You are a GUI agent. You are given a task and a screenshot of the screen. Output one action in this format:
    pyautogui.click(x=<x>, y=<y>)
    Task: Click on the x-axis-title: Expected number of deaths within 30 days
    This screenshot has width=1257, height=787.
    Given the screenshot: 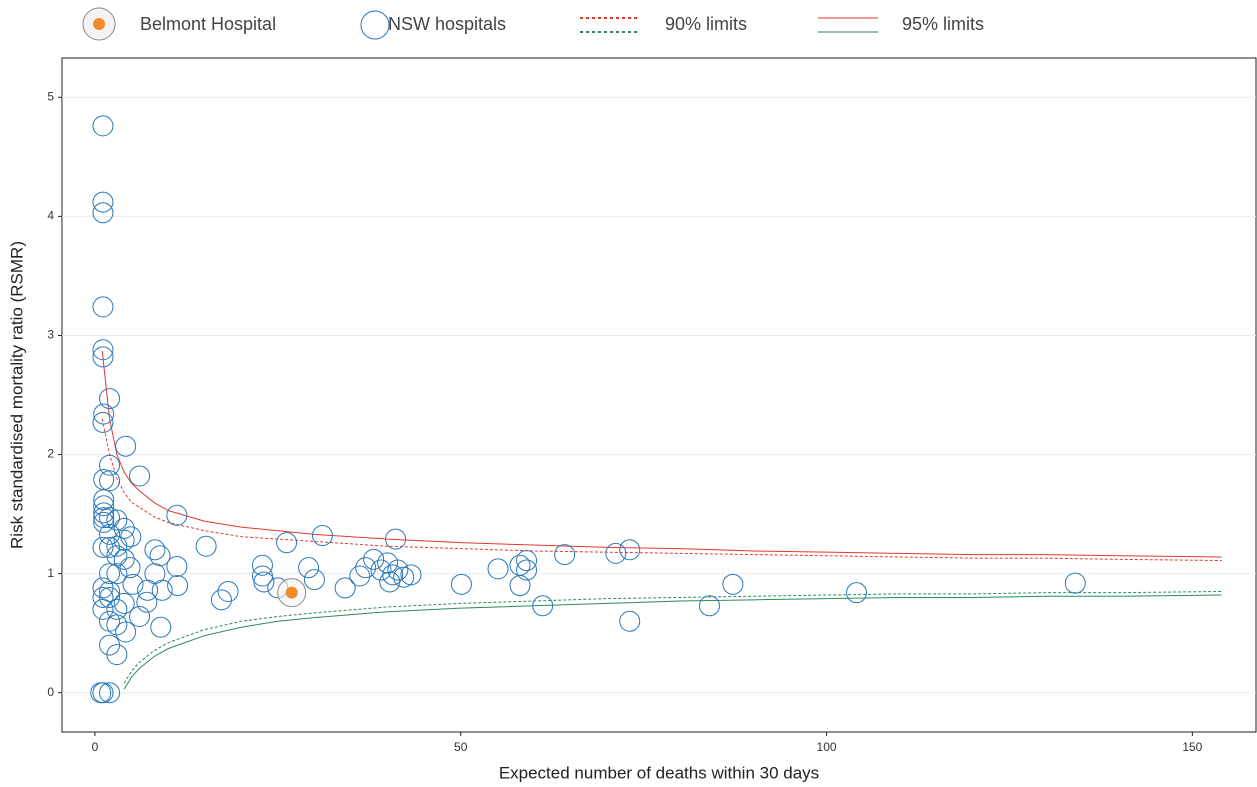 What is the action you would take?
    pyautogui.click(x=659, y=772)
    